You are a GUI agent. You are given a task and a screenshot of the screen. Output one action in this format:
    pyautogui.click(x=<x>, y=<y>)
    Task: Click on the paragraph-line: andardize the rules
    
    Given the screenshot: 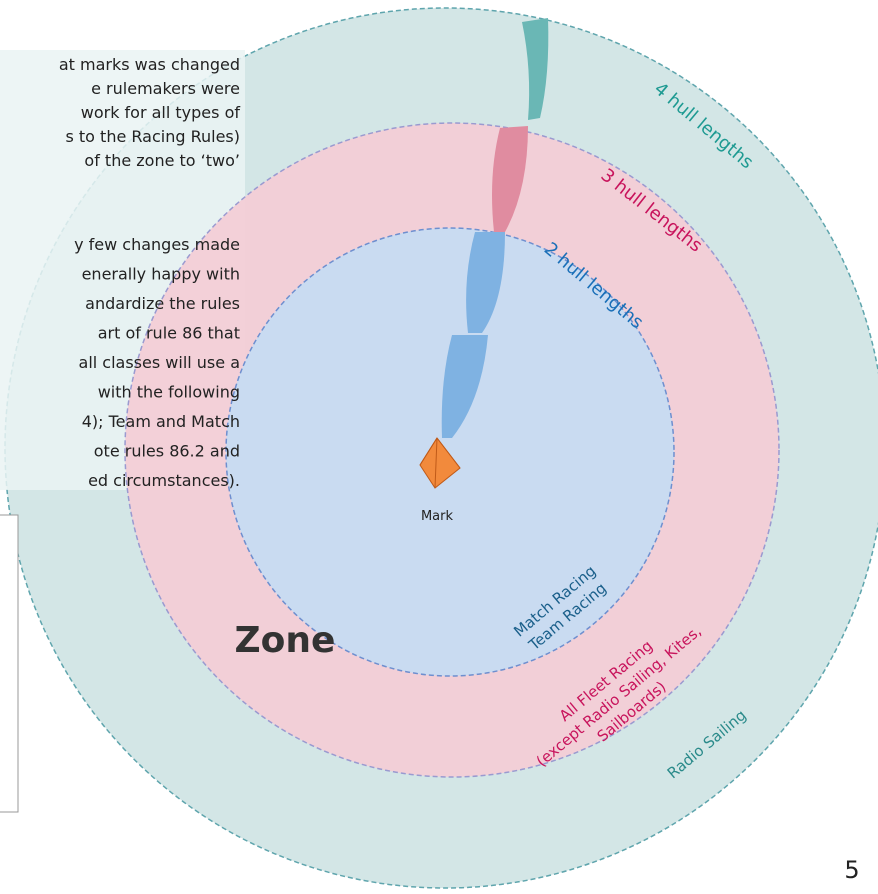 What is the action you would take?
    pyautogui.click(x=162, y=303)
    